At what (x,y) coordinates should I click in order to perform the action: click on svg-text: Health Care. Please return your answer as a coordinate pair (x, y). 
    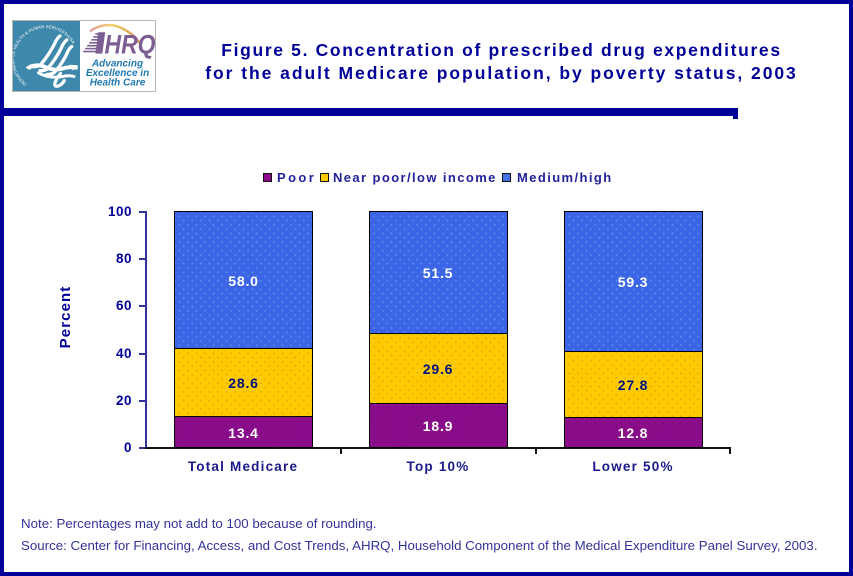
    Looking at the image, I should click on (118, 82).